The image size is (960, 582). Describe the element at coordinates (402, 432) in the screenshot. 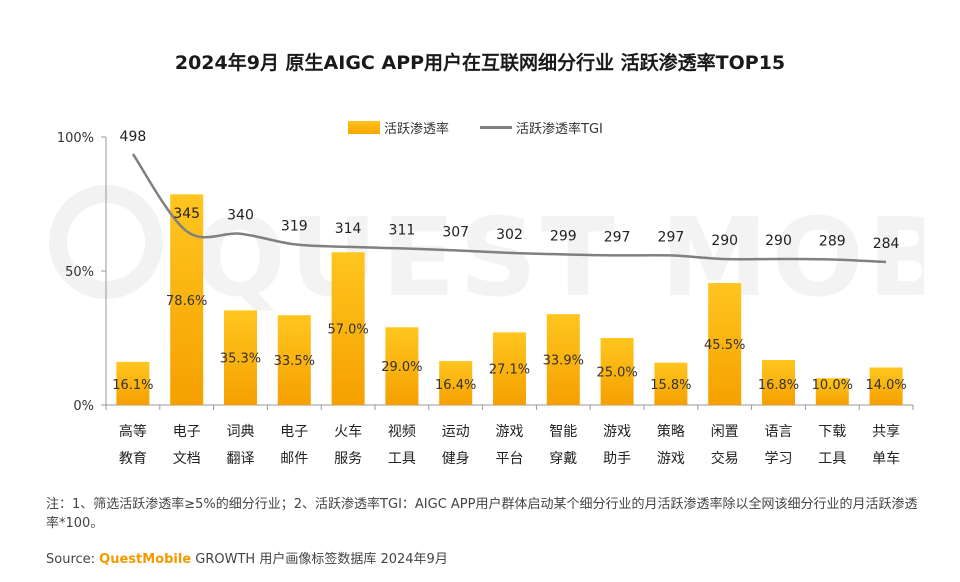

I see `x-category-label: 视频` at that location.